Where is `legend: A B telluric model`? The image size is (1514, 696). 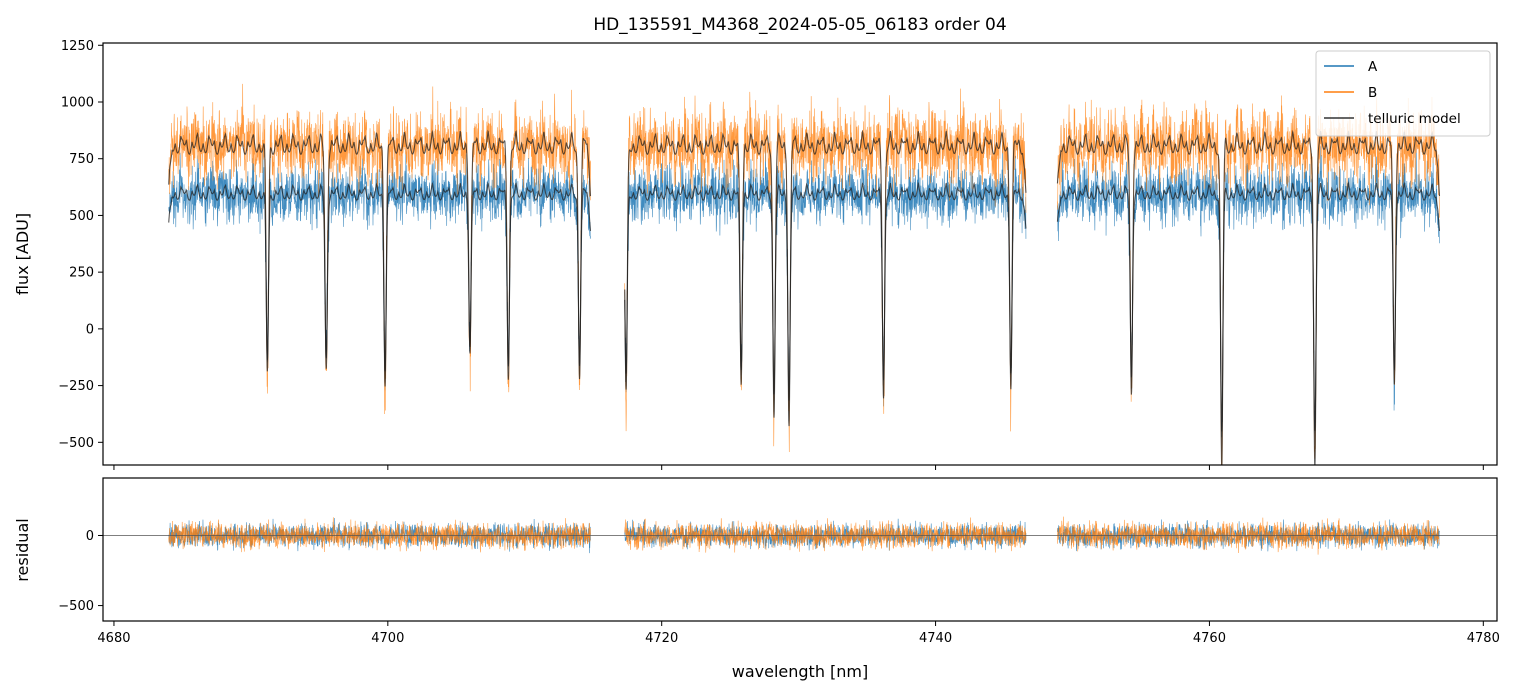
legend: A B telluric model is located at coordinates (1403, 93).